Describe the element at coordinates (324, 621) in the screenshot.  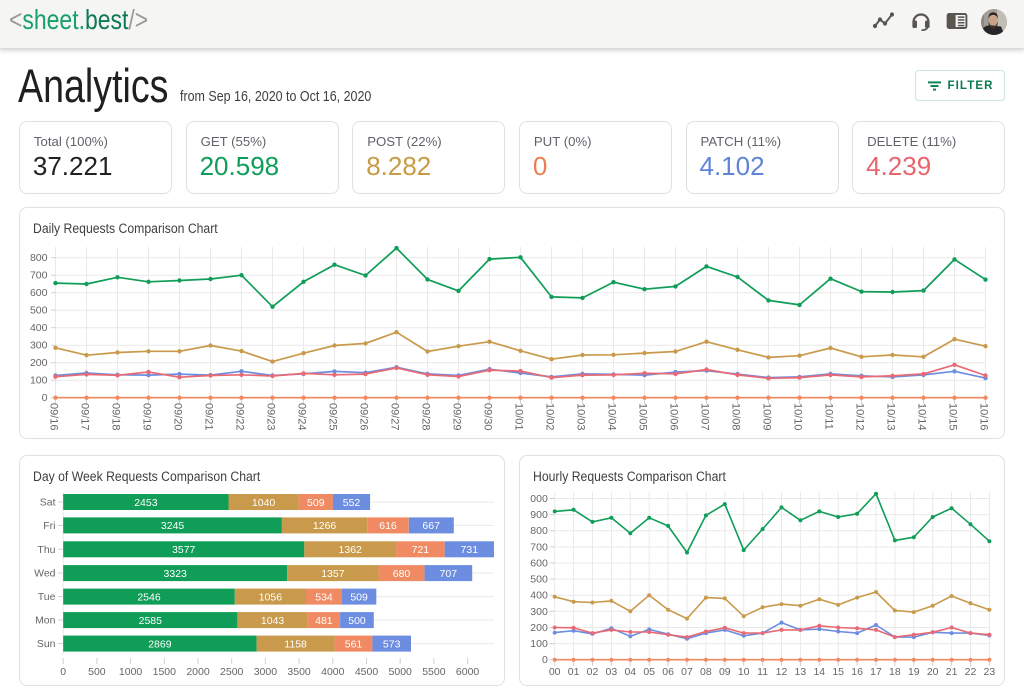
I see `svg-text: 481` at that location.